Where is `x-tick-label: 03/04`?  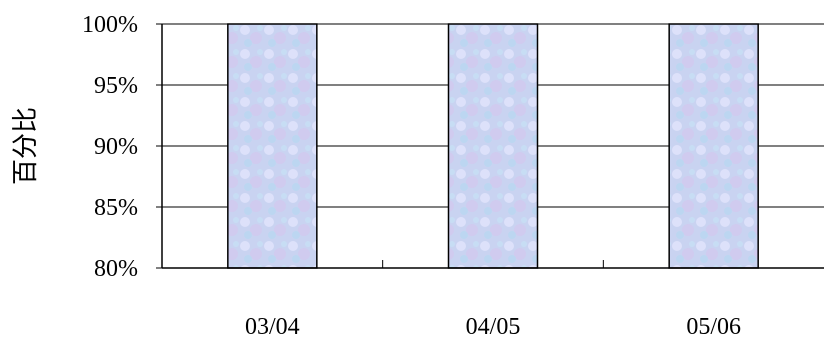 x-tick-label: 03/04 is located at coordinates (272, 324).